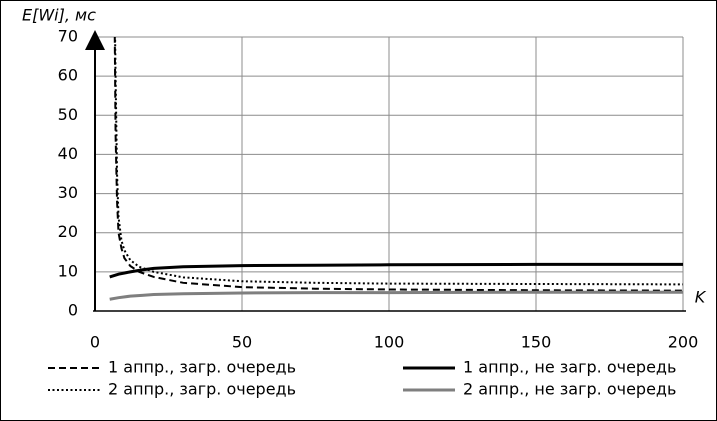  Describe the element at coordinates (73, 310) in the screenshot. I see `y-tick-label: 0` at that location.